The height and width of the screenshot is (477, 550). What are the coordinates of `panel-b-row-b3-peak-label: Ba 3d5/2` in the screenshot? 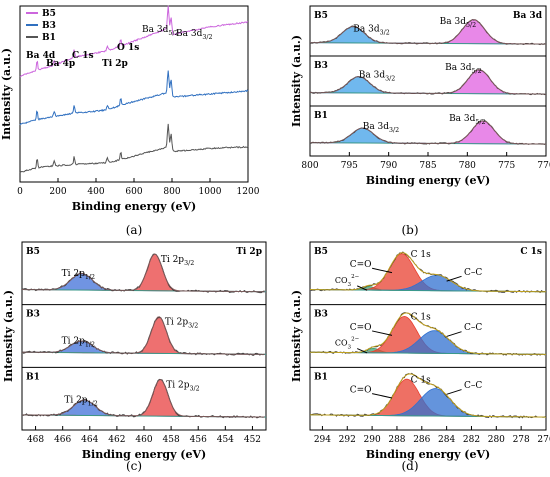 It's located at (463, 69).